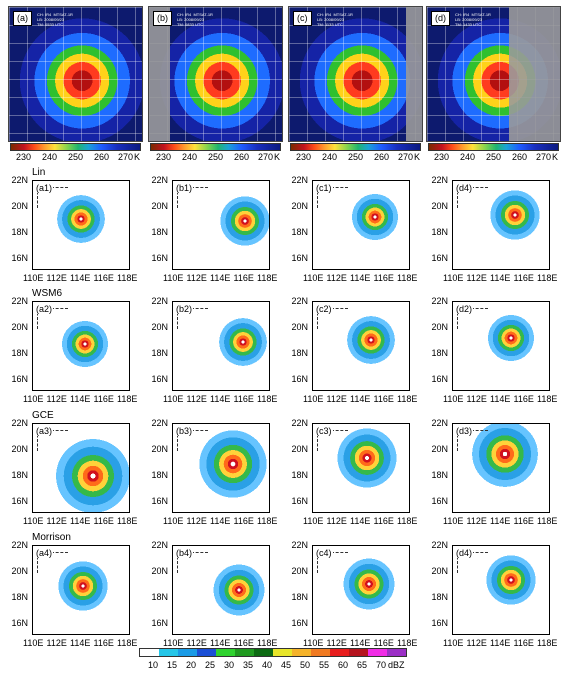  I want to click on radar-reflectivity-panel: (a4), so click(81, 590).